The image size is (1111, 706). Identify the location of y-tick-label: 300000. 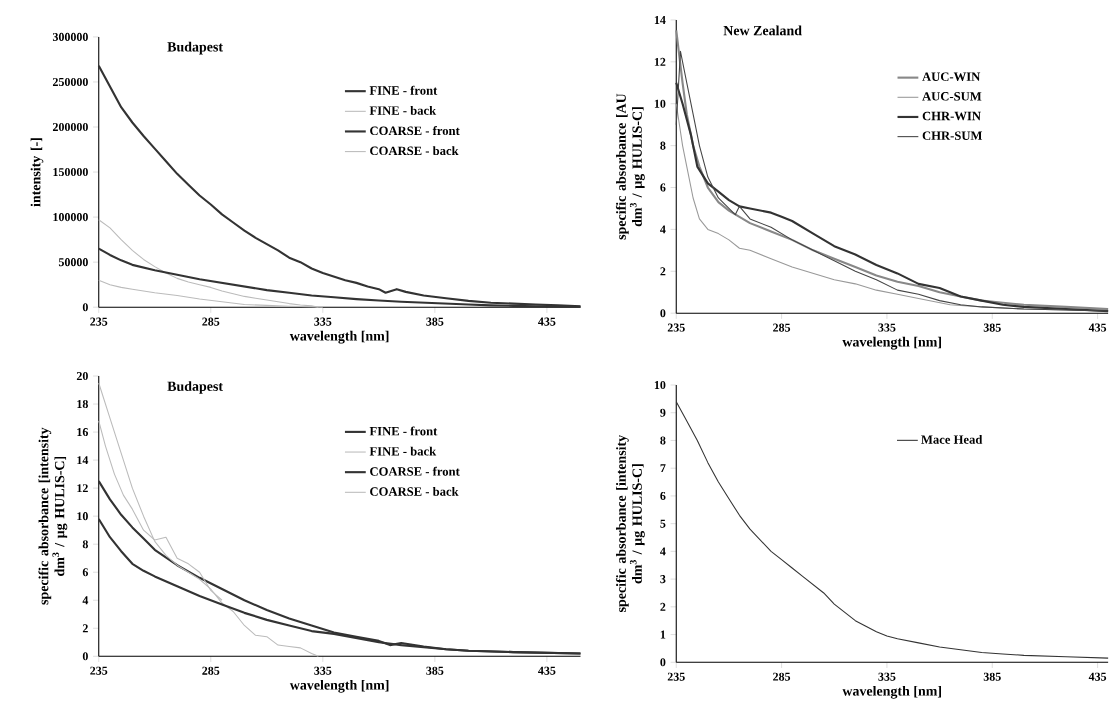
(70, 36).